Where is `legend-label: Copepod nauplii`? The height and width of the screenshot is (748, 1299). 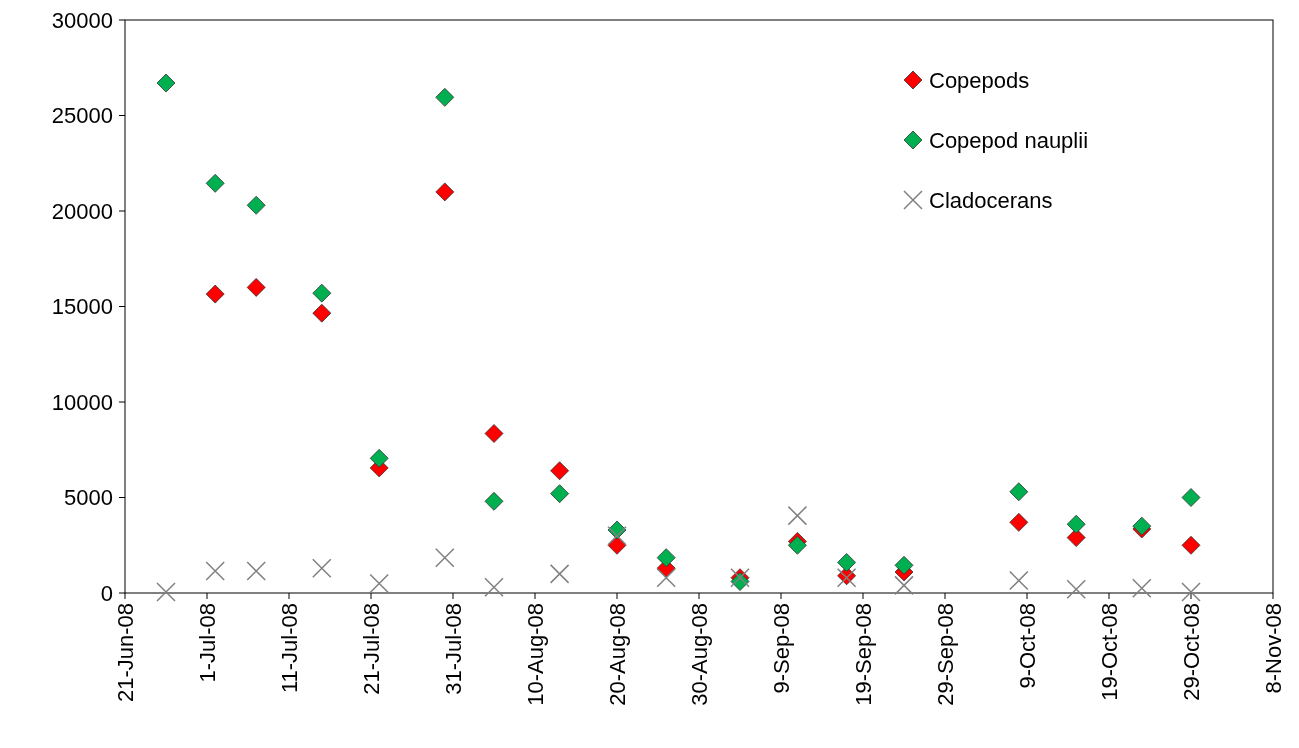
legend-label: Copepod nauplii is located at coordinates (1009, 140).